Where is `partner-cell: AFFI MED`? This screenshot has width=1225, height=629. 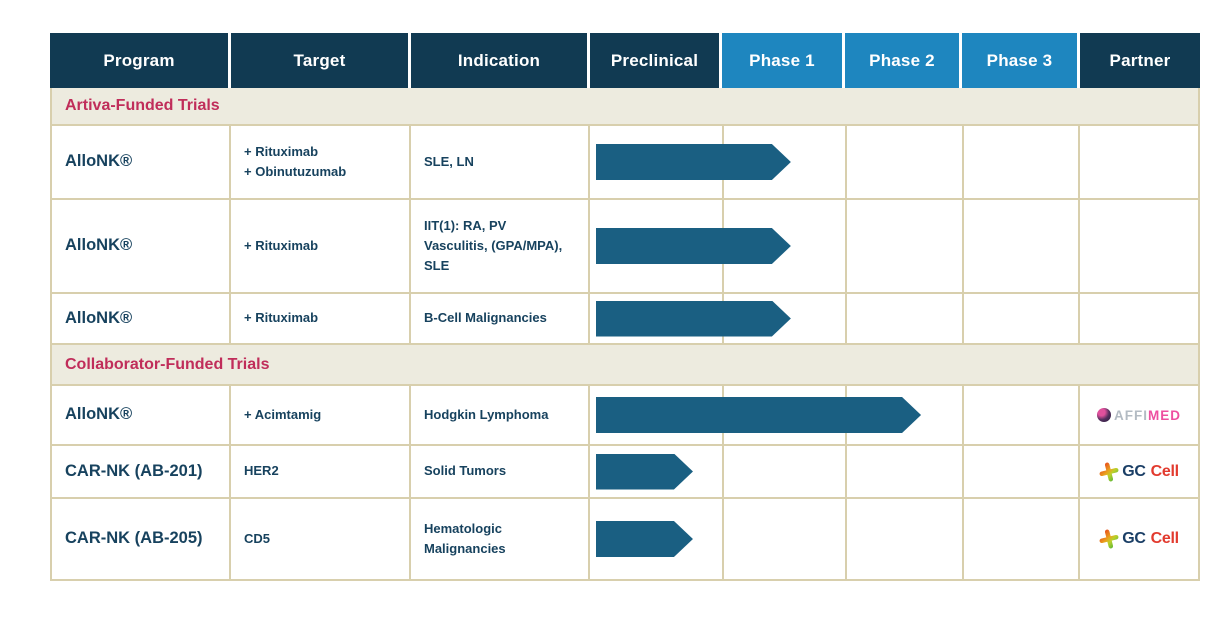
partner-cell: AFFI MED is located at coordinates (1139, 415).